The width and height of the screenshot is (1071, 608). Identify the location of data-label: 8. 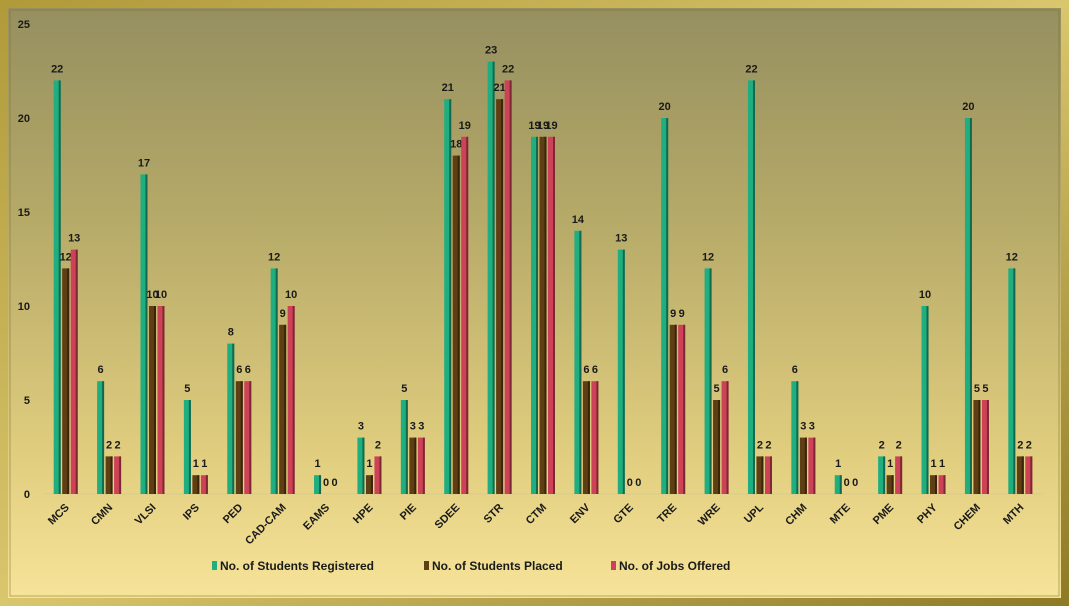
(231, 333).